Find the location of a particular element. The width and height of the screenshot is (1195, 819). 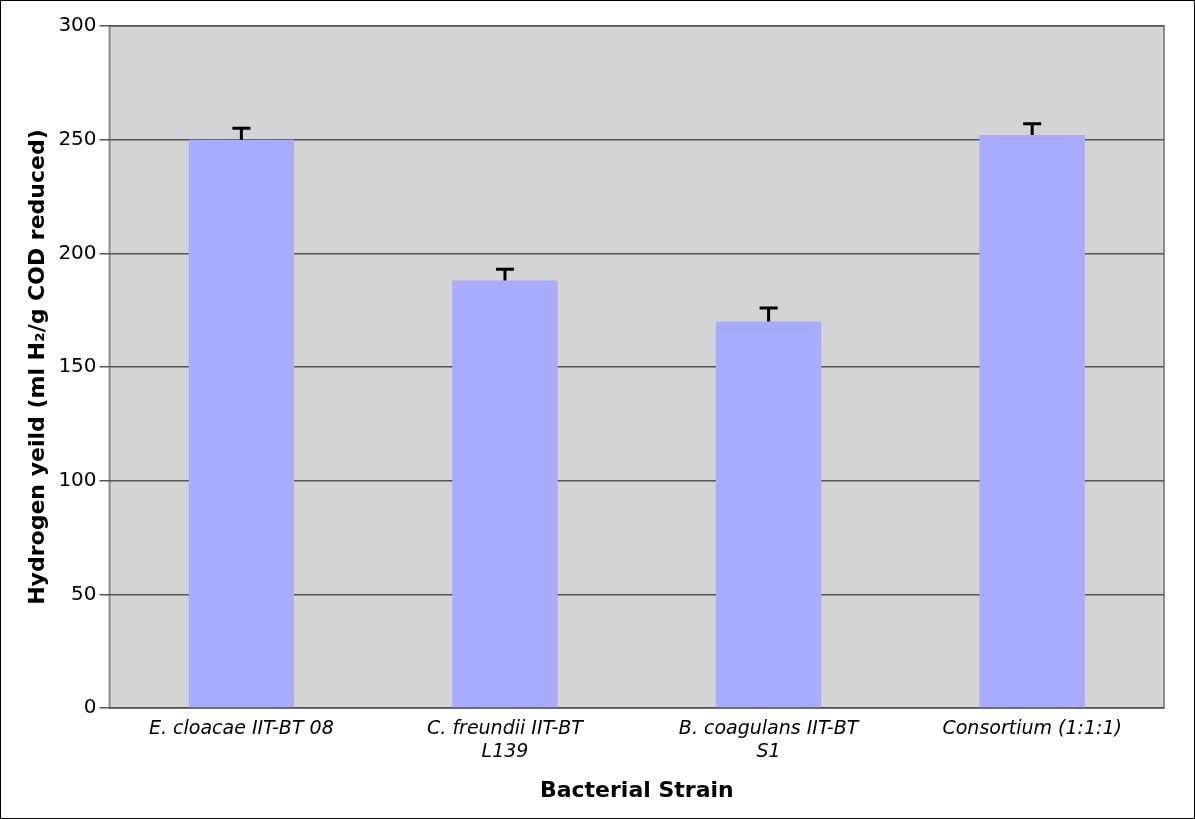

y-tick-label: 150 is located at coordinates (77, 365).